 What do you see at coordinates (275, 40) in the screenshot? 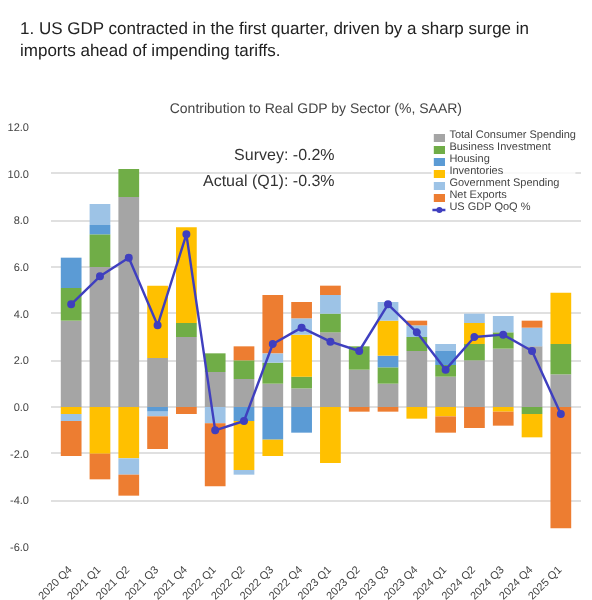
I see `chart-title: 1. US GDP contracted in the first quarter, driven by a sharp surge in imports ahead of impending tariffs.` at bounding box center [275, 40].